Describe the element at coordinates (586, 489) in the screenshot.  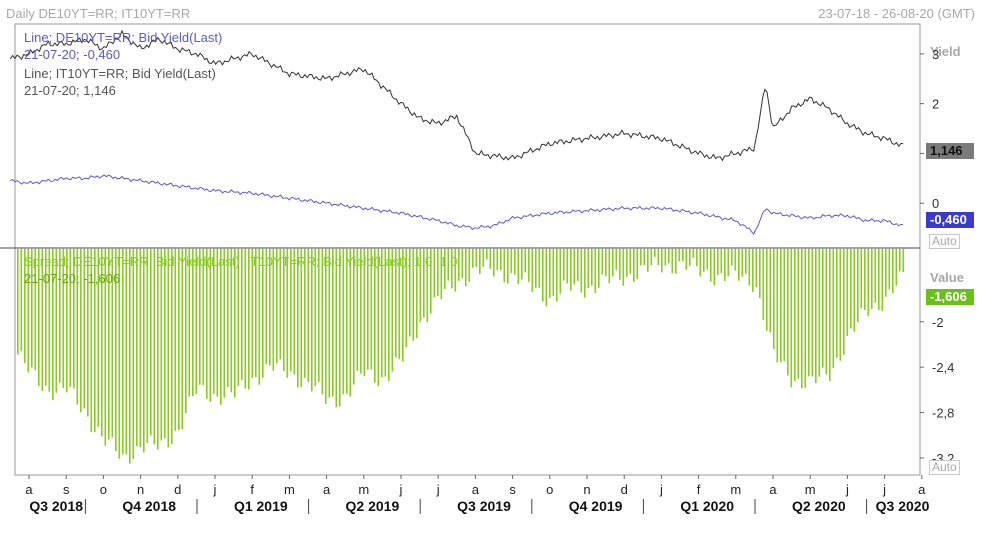
I see `x-month-label: n` at that location.